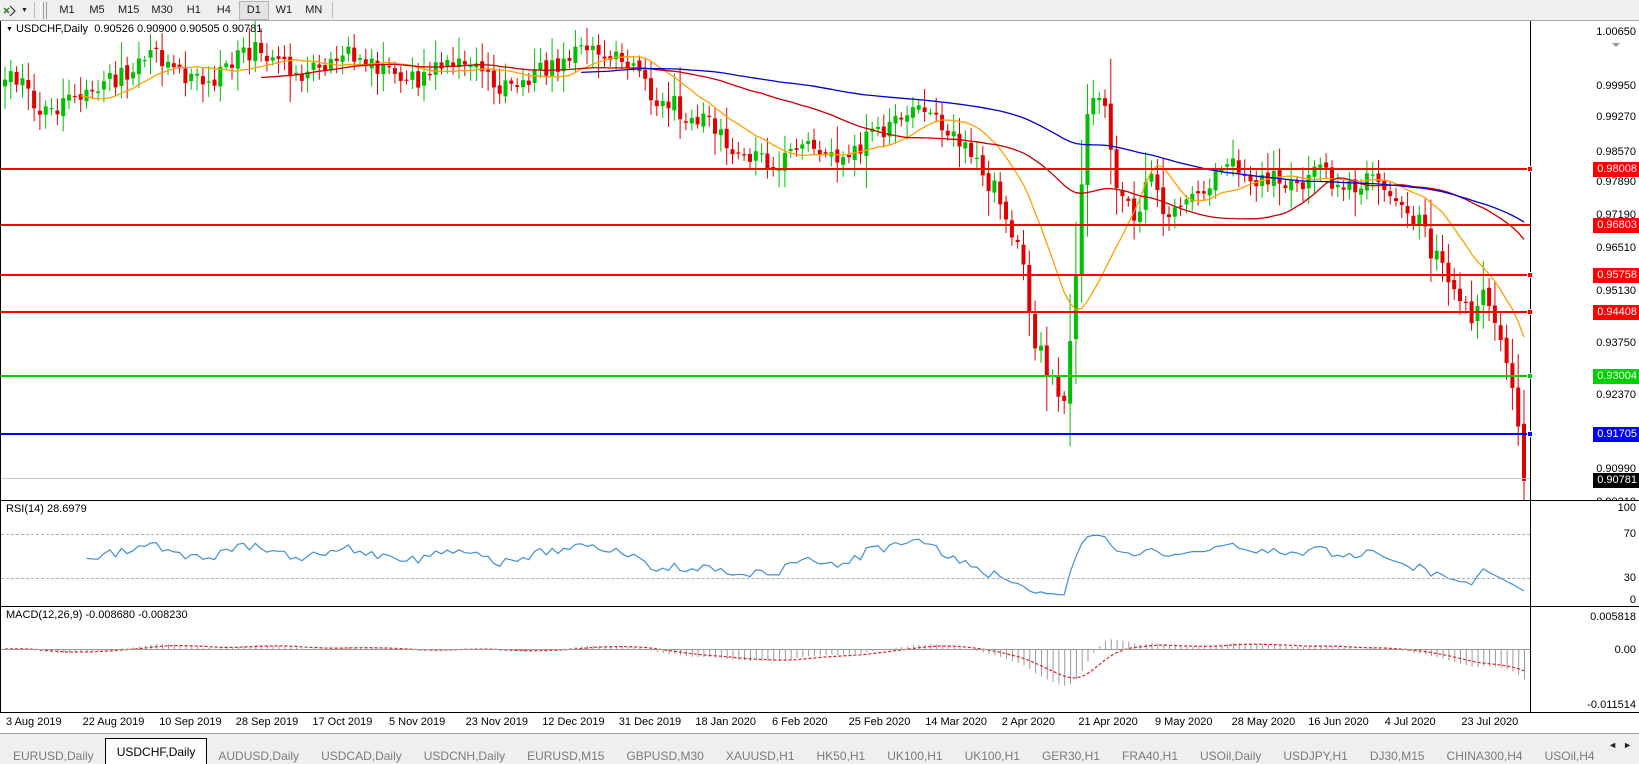  Describe the element at coordinates (1627, 744) in the screenshot. I see `tab-scroll-next-icon: ►` at that location.